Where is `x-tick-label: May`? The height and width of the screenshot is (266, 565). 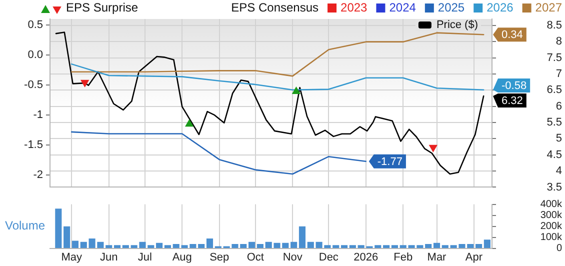
x-tick-label: May is located at coordinates (72, 257).